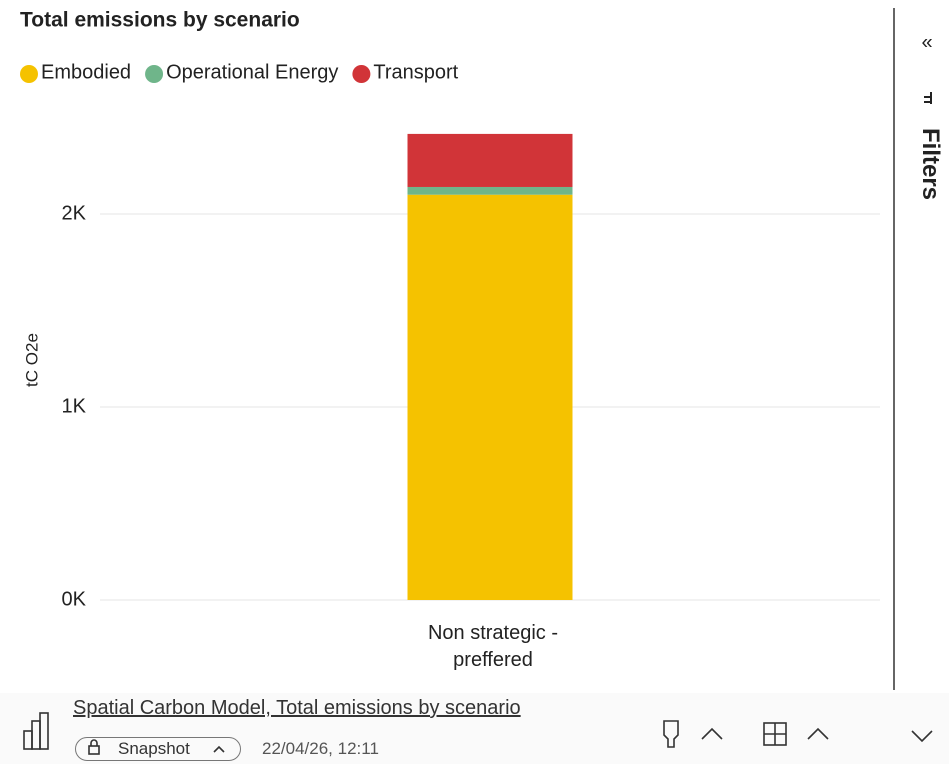 The height and width of the screenshot is (764, 949). What do you see at coordinates (928, 98) in the screenshot?
I see `filter-icon` at bounding box center [928, 98].